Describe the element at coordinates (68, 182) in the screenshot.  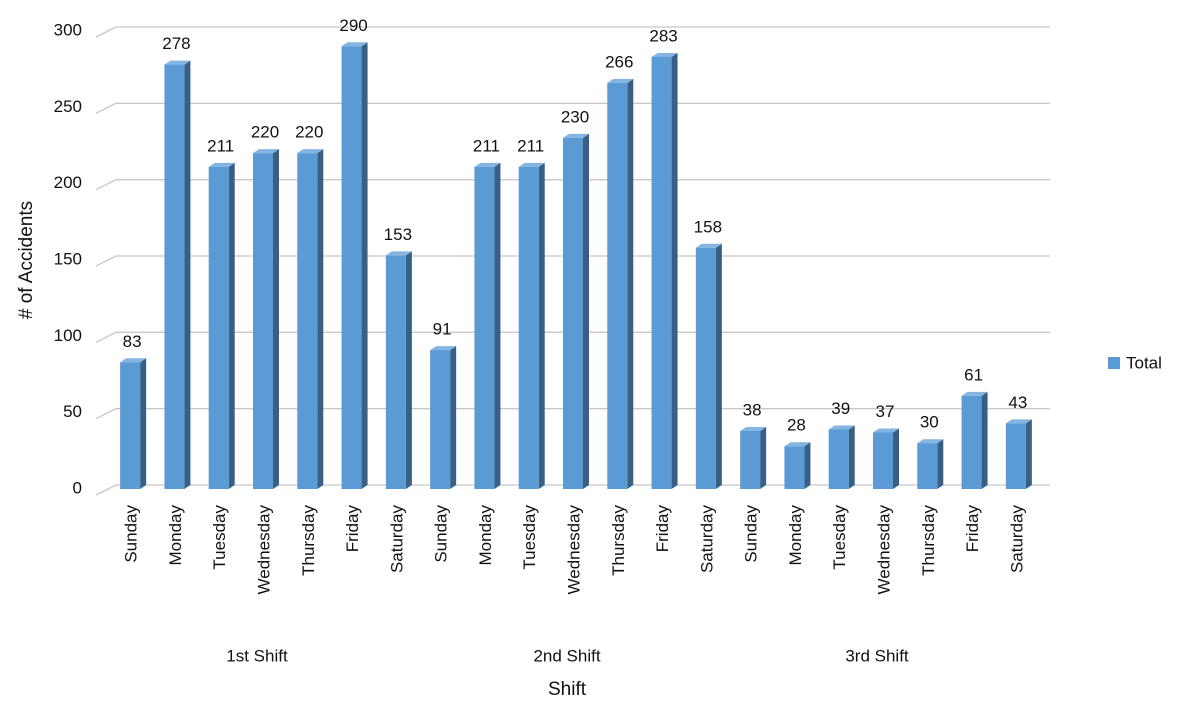
I see `y-tick-label: 200` at that location.